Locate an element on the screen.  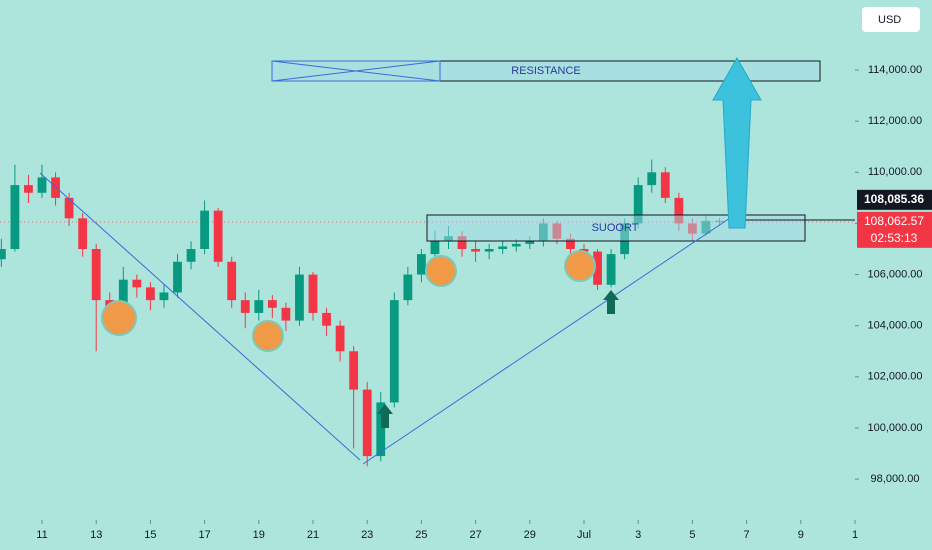
x-tick-label: 25 is located at coordinates (421, 535).